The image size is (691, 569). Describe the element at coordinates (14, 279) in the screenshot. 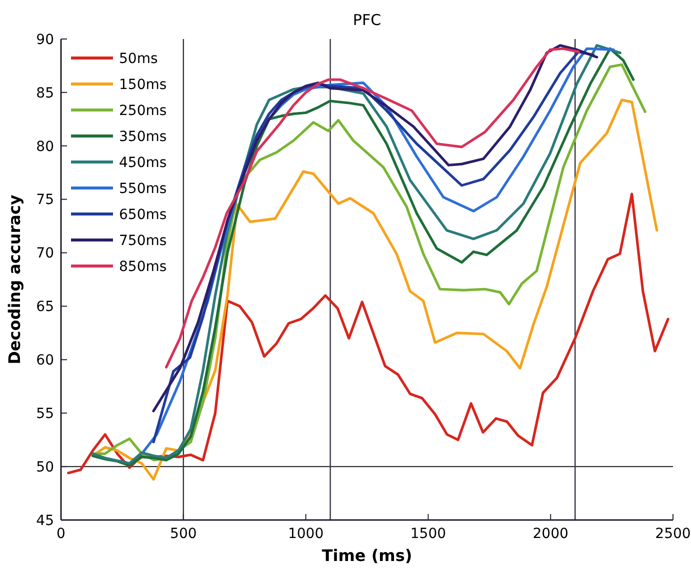

I see `y-axis-title: Decoding accuracy` at that location.